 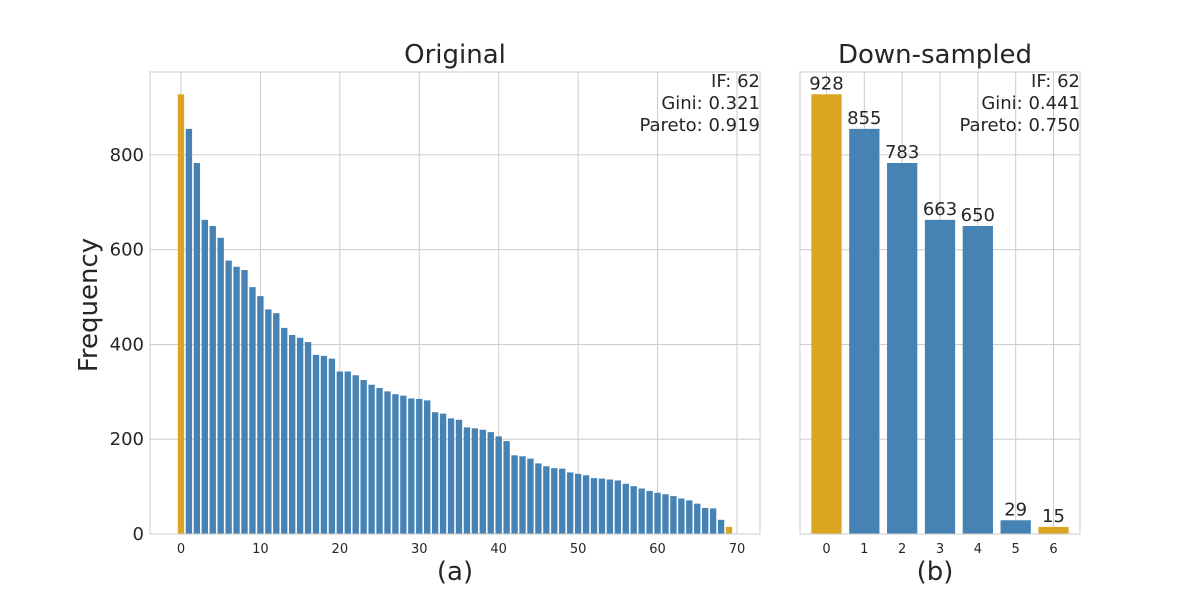 What do you see at coordinates (935, 55) in the screenshot?
I see `chart-title: Down-sampled` at bounding box center [935, 55].